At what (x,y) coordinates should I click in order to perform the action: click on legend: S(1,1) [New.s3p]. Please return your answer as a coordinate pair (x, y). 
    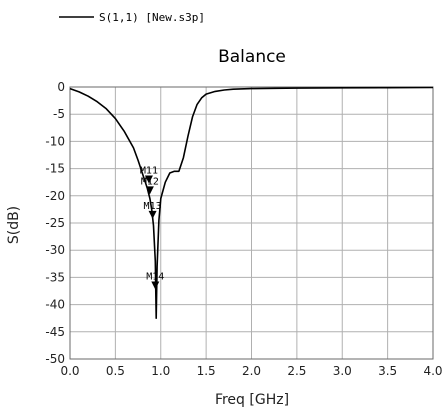
    Looking at the image, I should click on (132, 17).